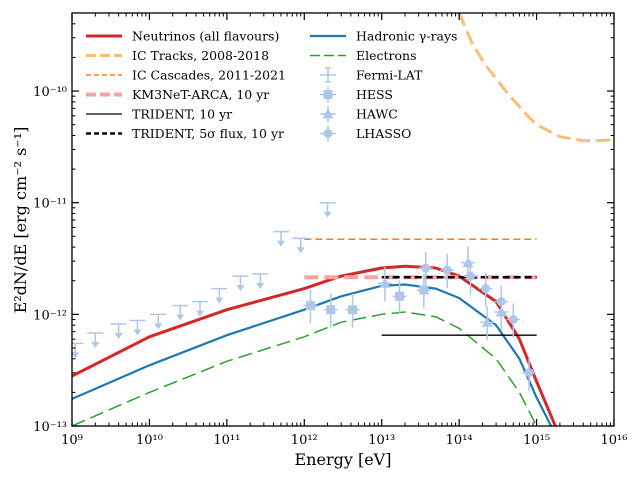 The image size is (640, 480). What do you see at coordinates (459, 440) in the screenshot?
I see `x-tick-label: 10¹⁴` at bounding box center [459, 440].